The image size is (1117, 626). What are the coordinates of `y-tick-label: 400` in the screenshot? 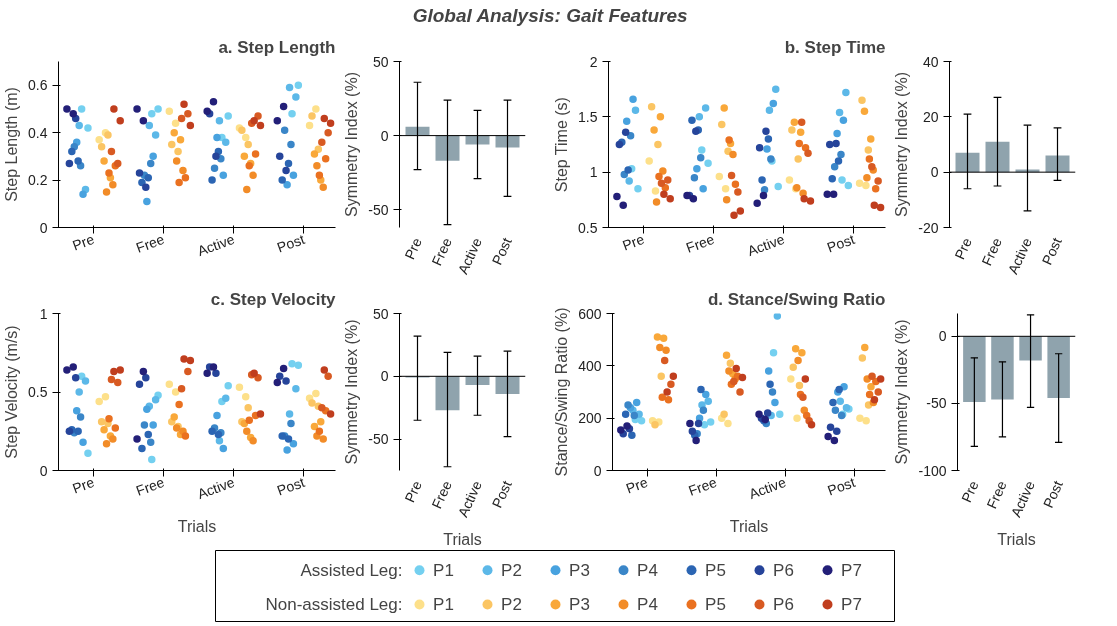 It's located at (590, 365).